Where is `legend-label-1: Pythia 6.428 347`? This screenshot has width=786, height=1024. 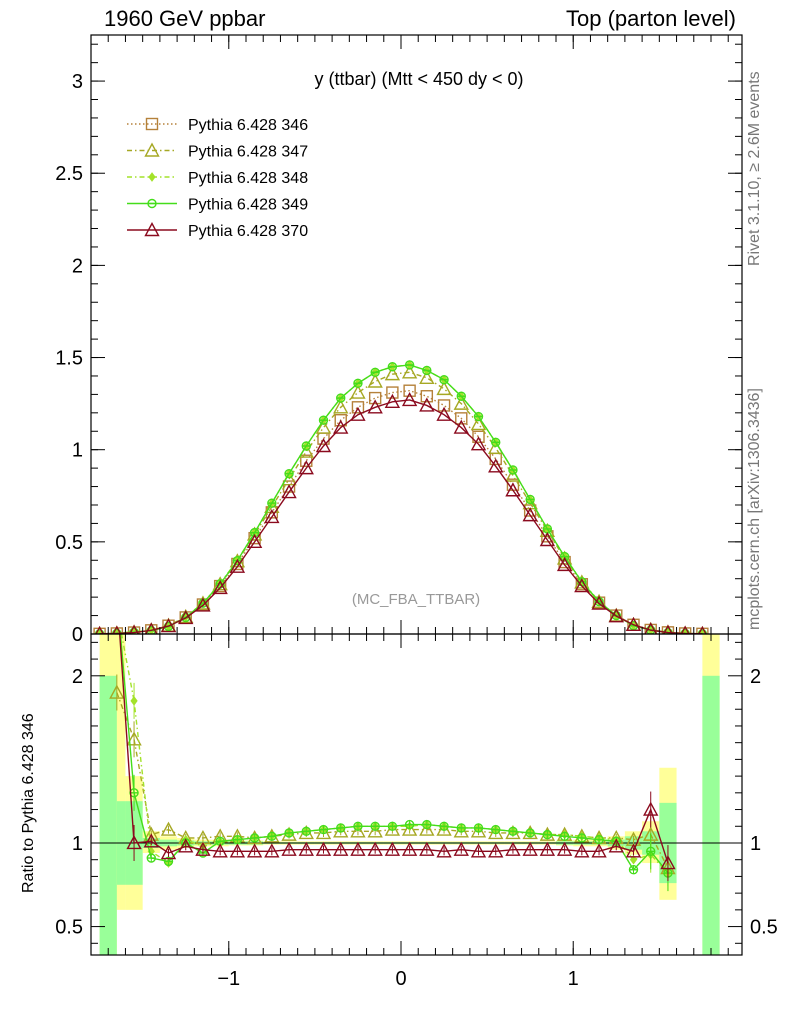
legend-label-1: Pythia 6.428 347 is located at coordinates (248, 152).